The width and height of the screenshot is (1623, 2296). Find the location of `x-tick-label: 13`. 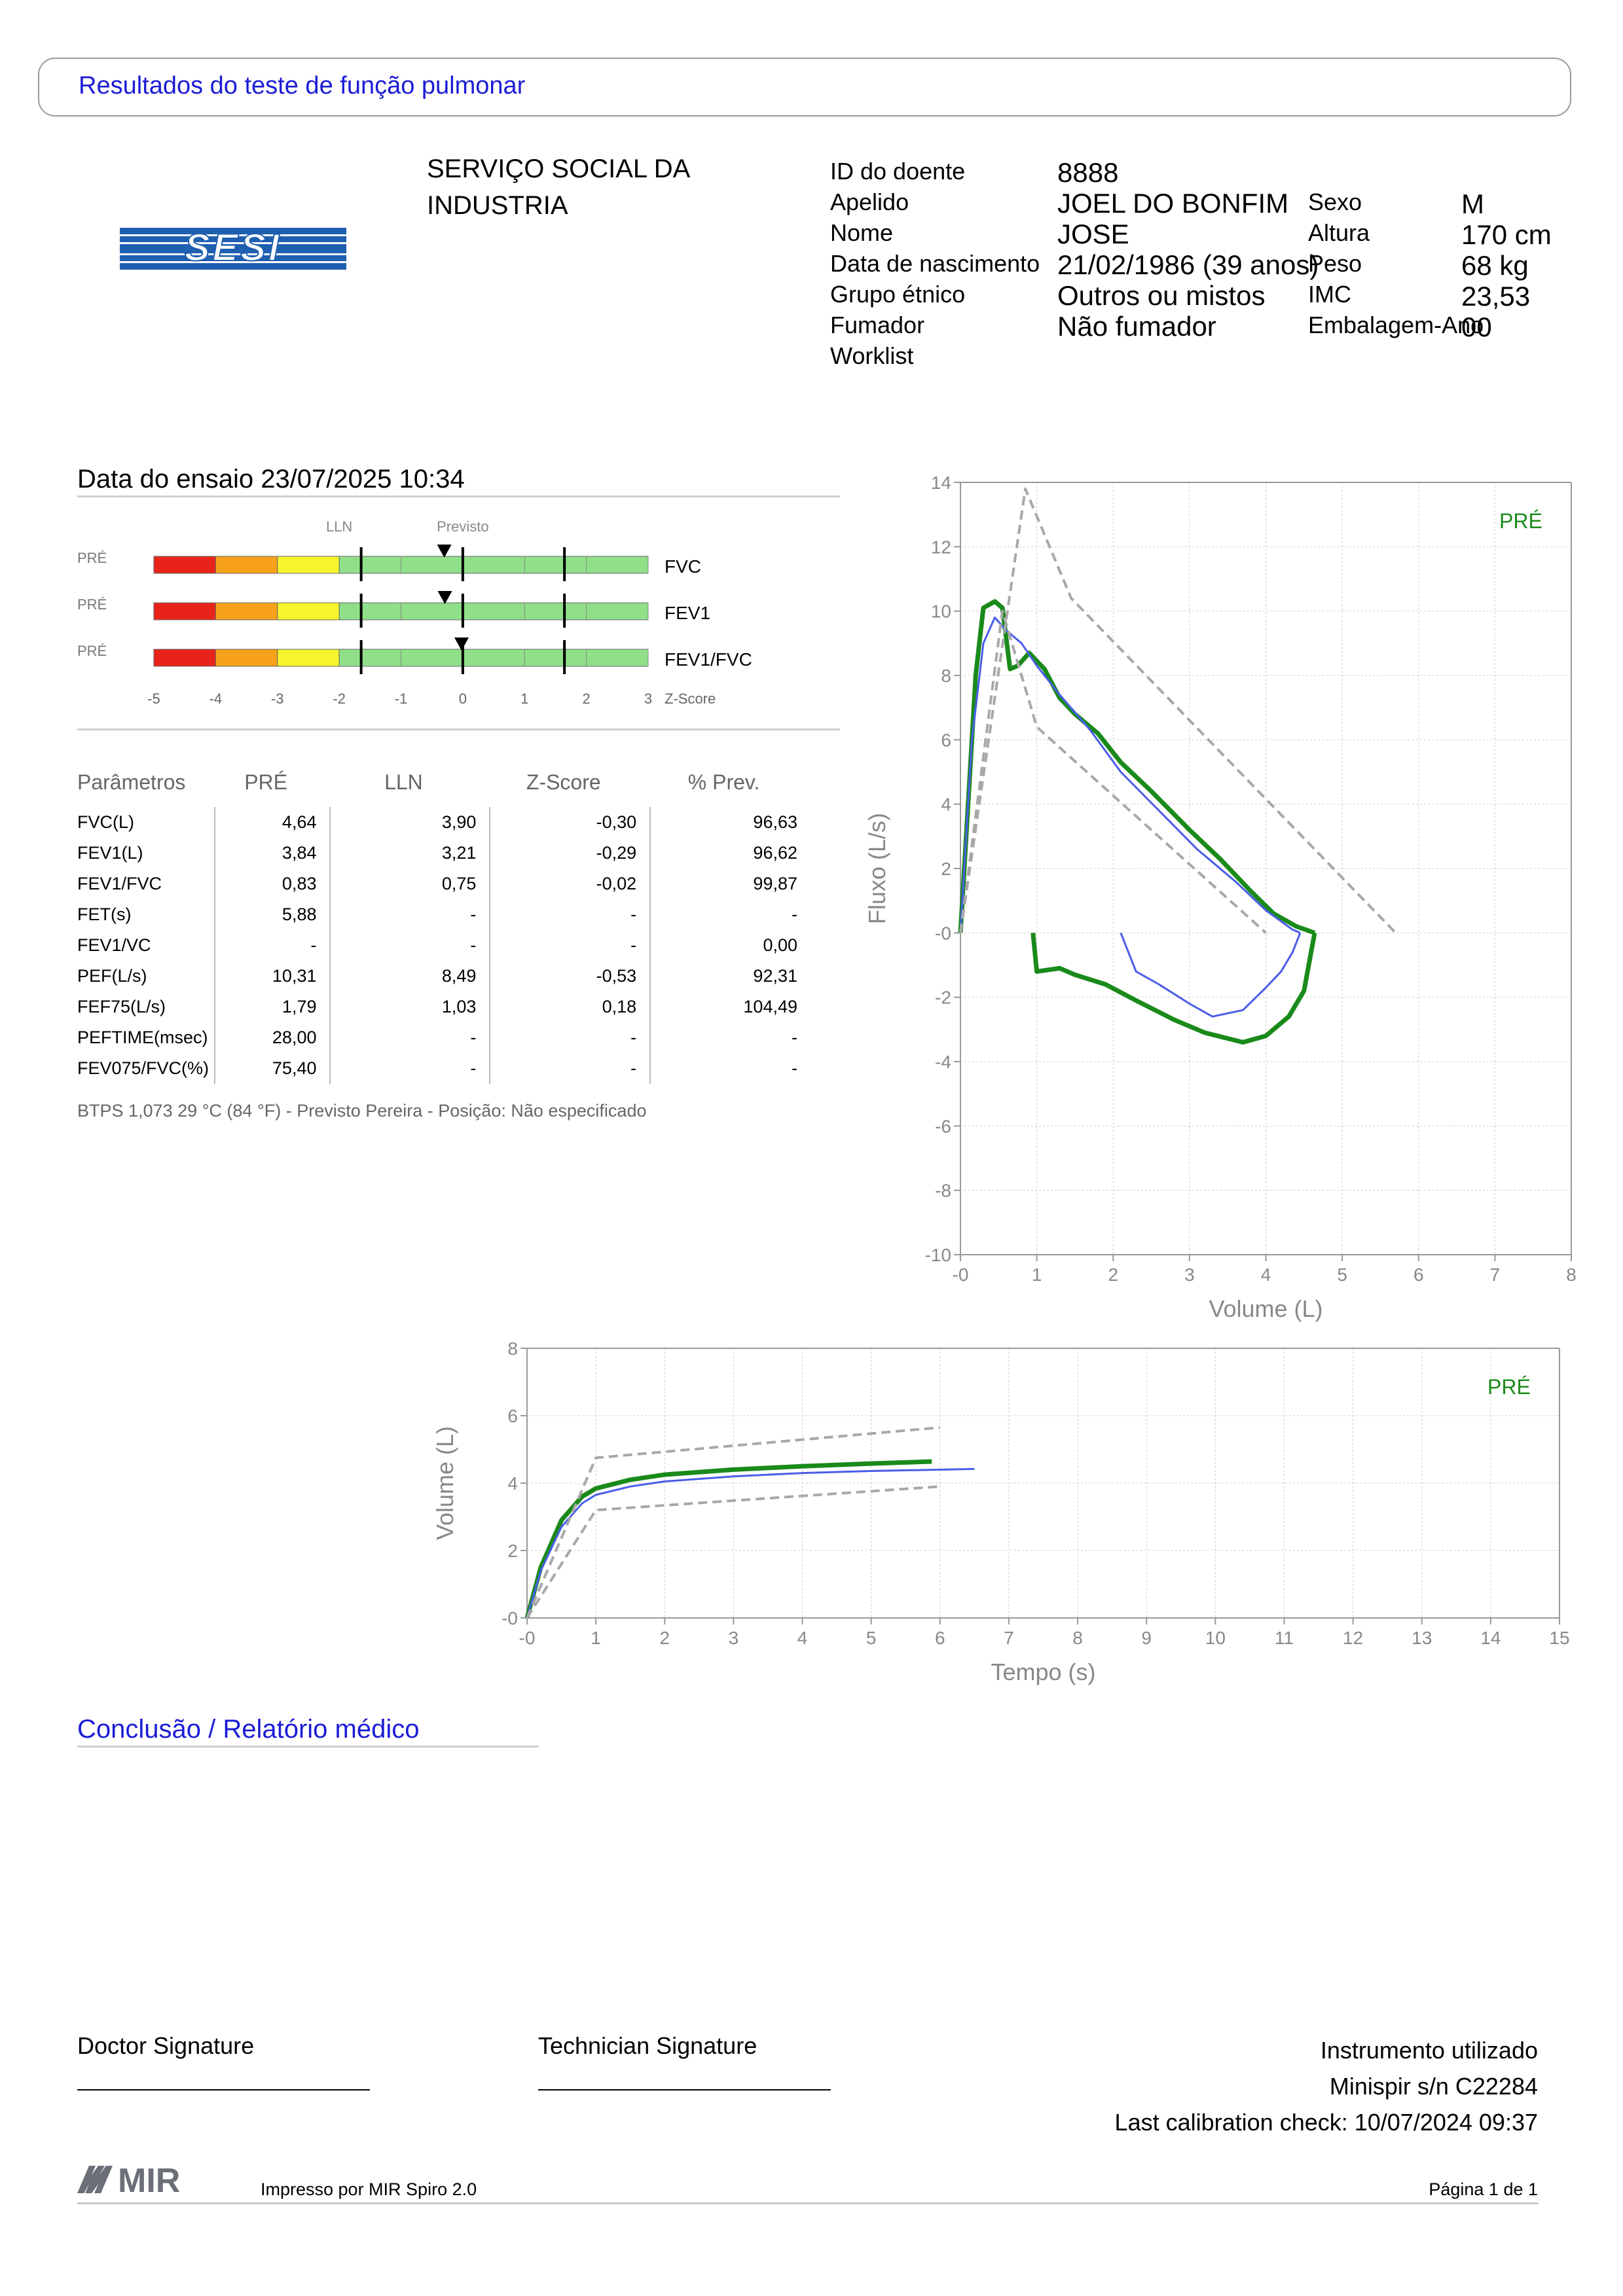

x-tick-label: 13 is located at coordinates (1422, 1638).